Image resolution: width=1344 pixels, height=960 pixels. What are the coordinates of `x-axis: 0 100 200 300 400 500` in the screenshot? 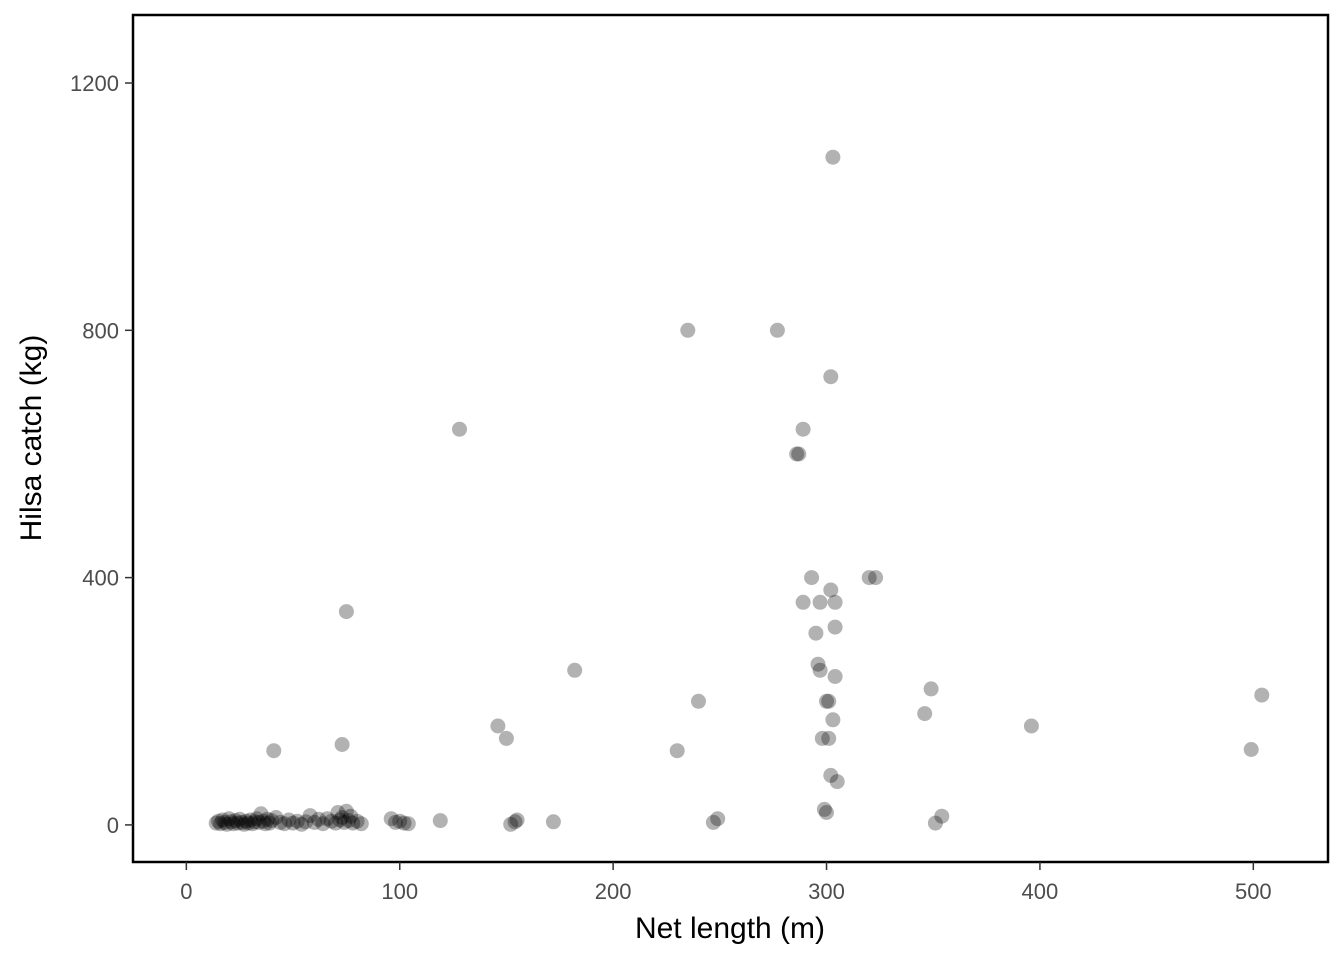 It's located at (726, 883).